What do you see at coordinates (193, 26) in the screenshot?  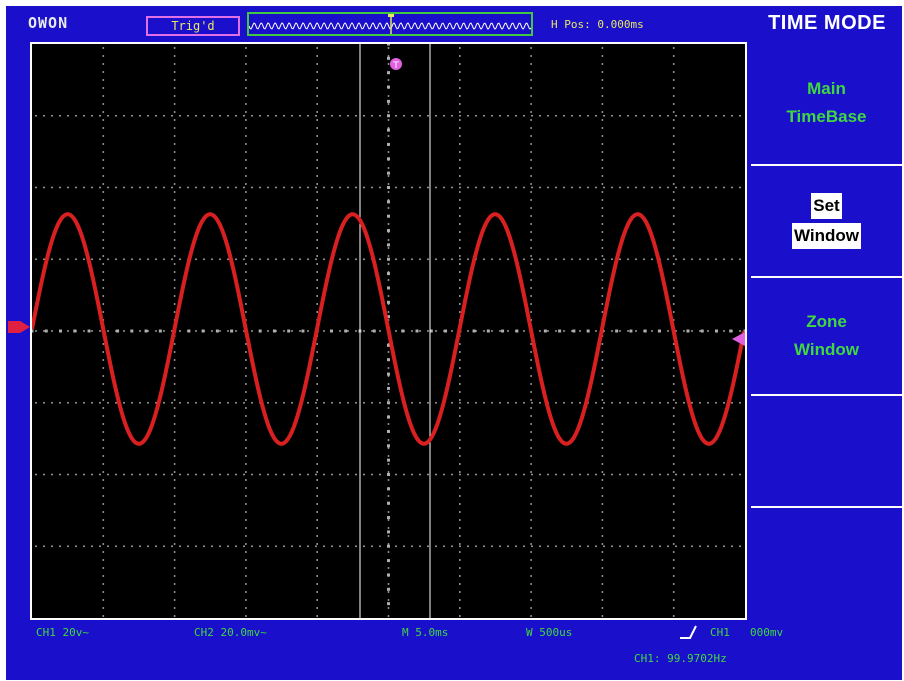 I see `trigger-status-badge: Trig'd` at bounding box center [193, 26].